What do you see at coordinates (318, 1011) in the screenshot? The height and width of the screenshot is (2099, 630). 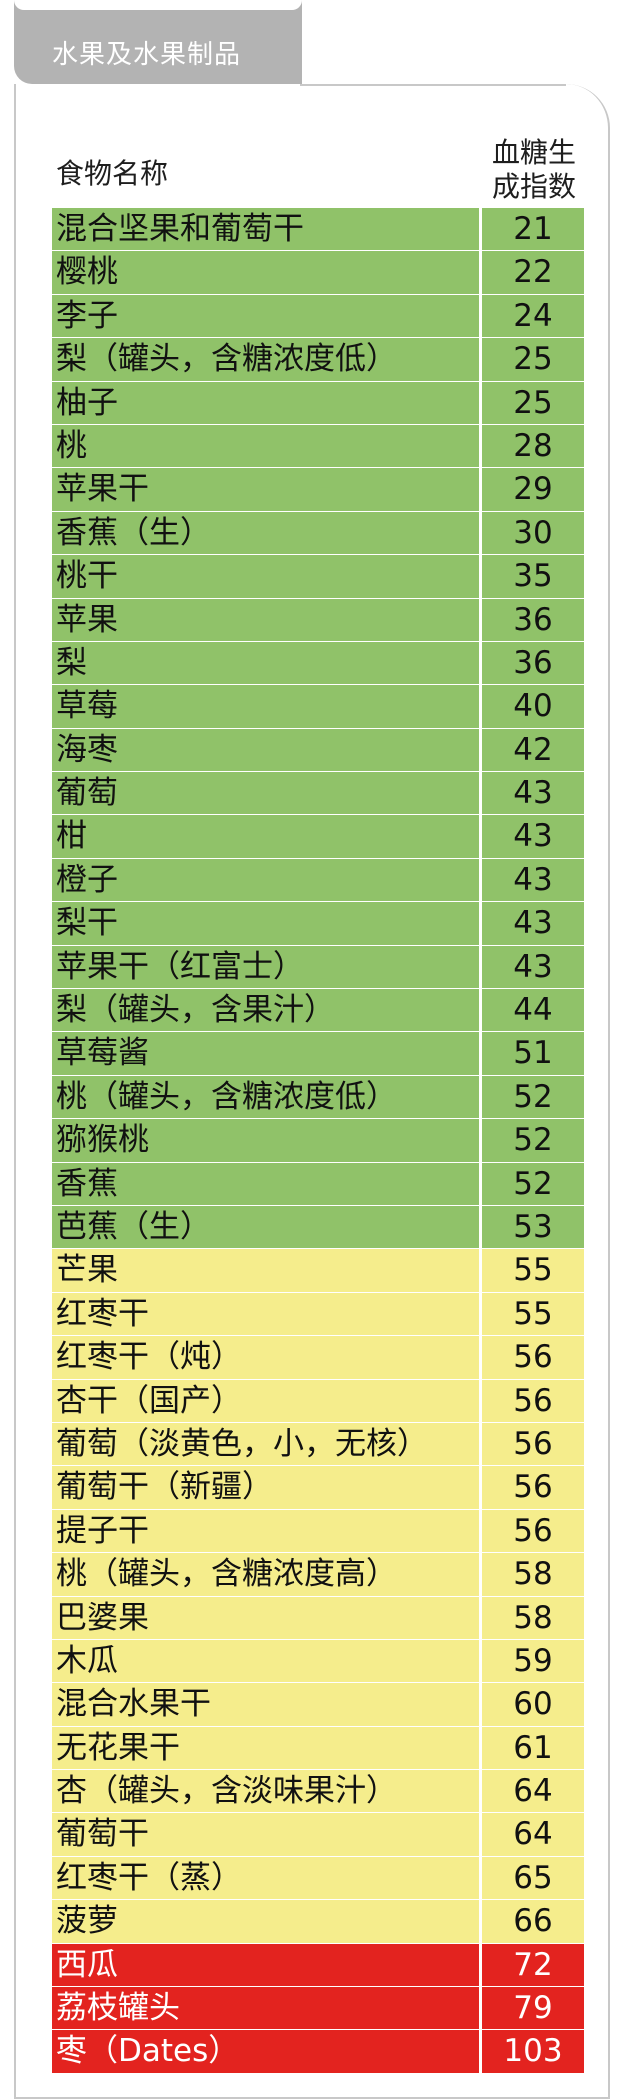 I see `table-row: 梨（罐头，含果汁） 44` at bounding box center [318, 1011].